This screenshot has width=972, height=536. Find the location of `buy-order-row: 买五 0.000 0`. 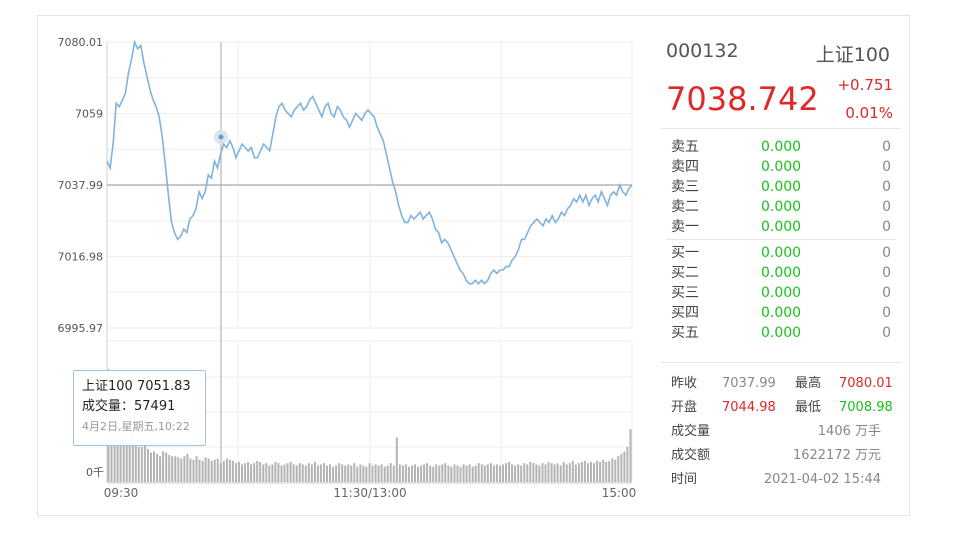

buy-order-row: 买五 0.000 0 is located at coordinates (781, 333).